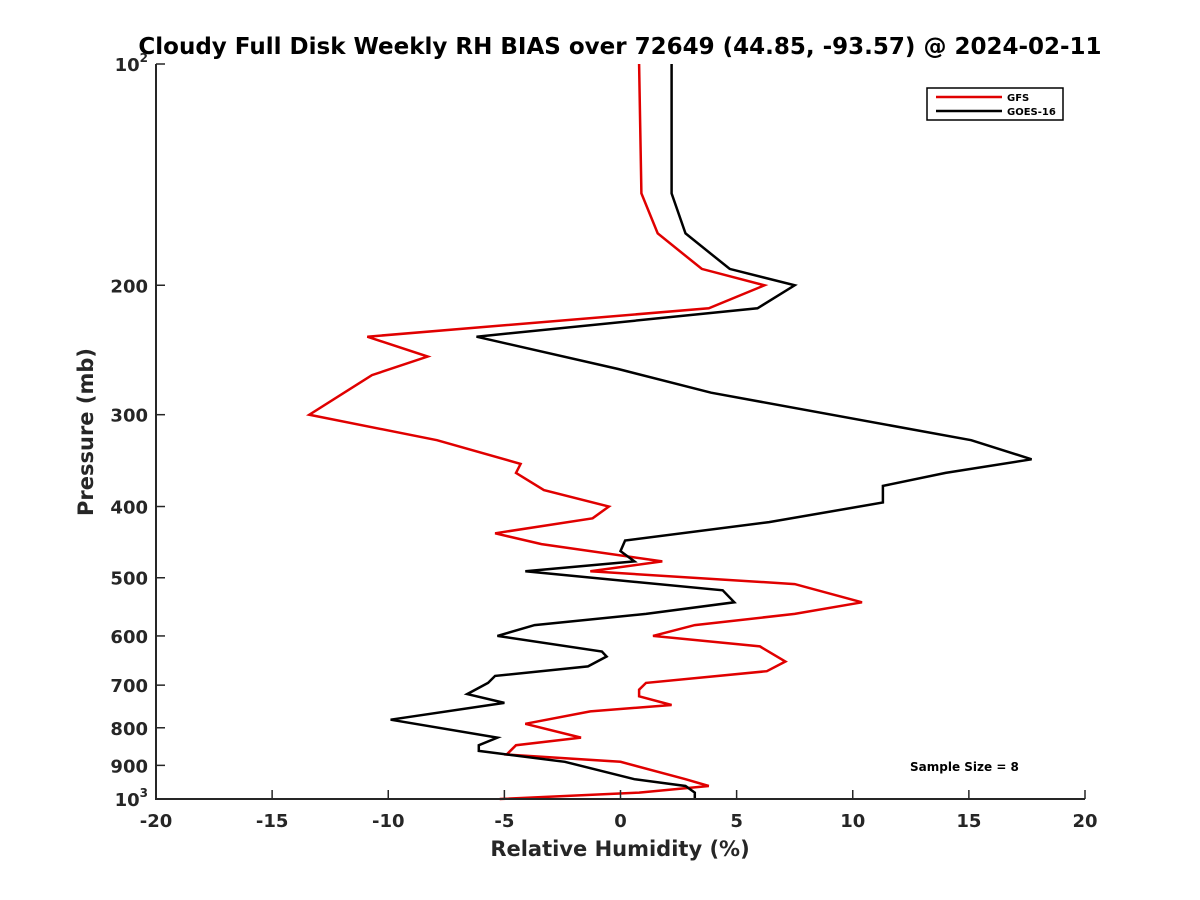 This screenshot has height=900, width=1200. What do you see at coordinates (137, 431) in the screenshot?
I see `y-axis-ticks: 10² 200 300 400 500 600 700 800 900 10³` at bounding box center [137, 431].